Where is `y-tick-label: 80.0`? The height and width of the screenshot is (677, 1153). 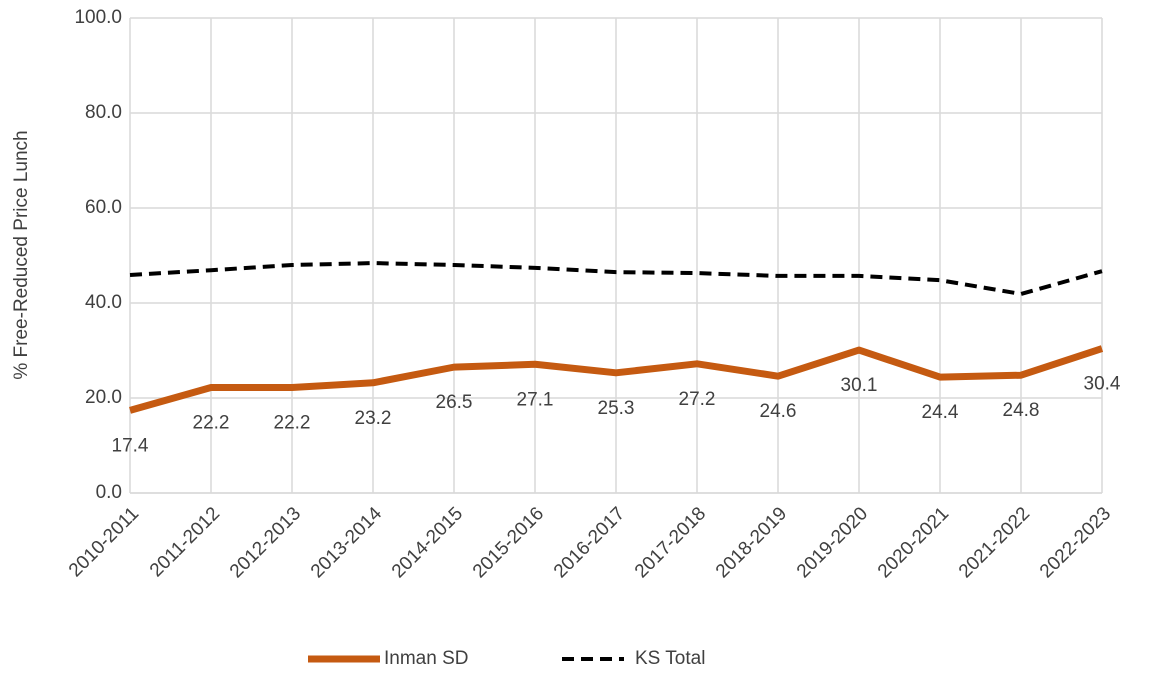 y-tick-label: 80.0 is located at coordinates (103, 112).